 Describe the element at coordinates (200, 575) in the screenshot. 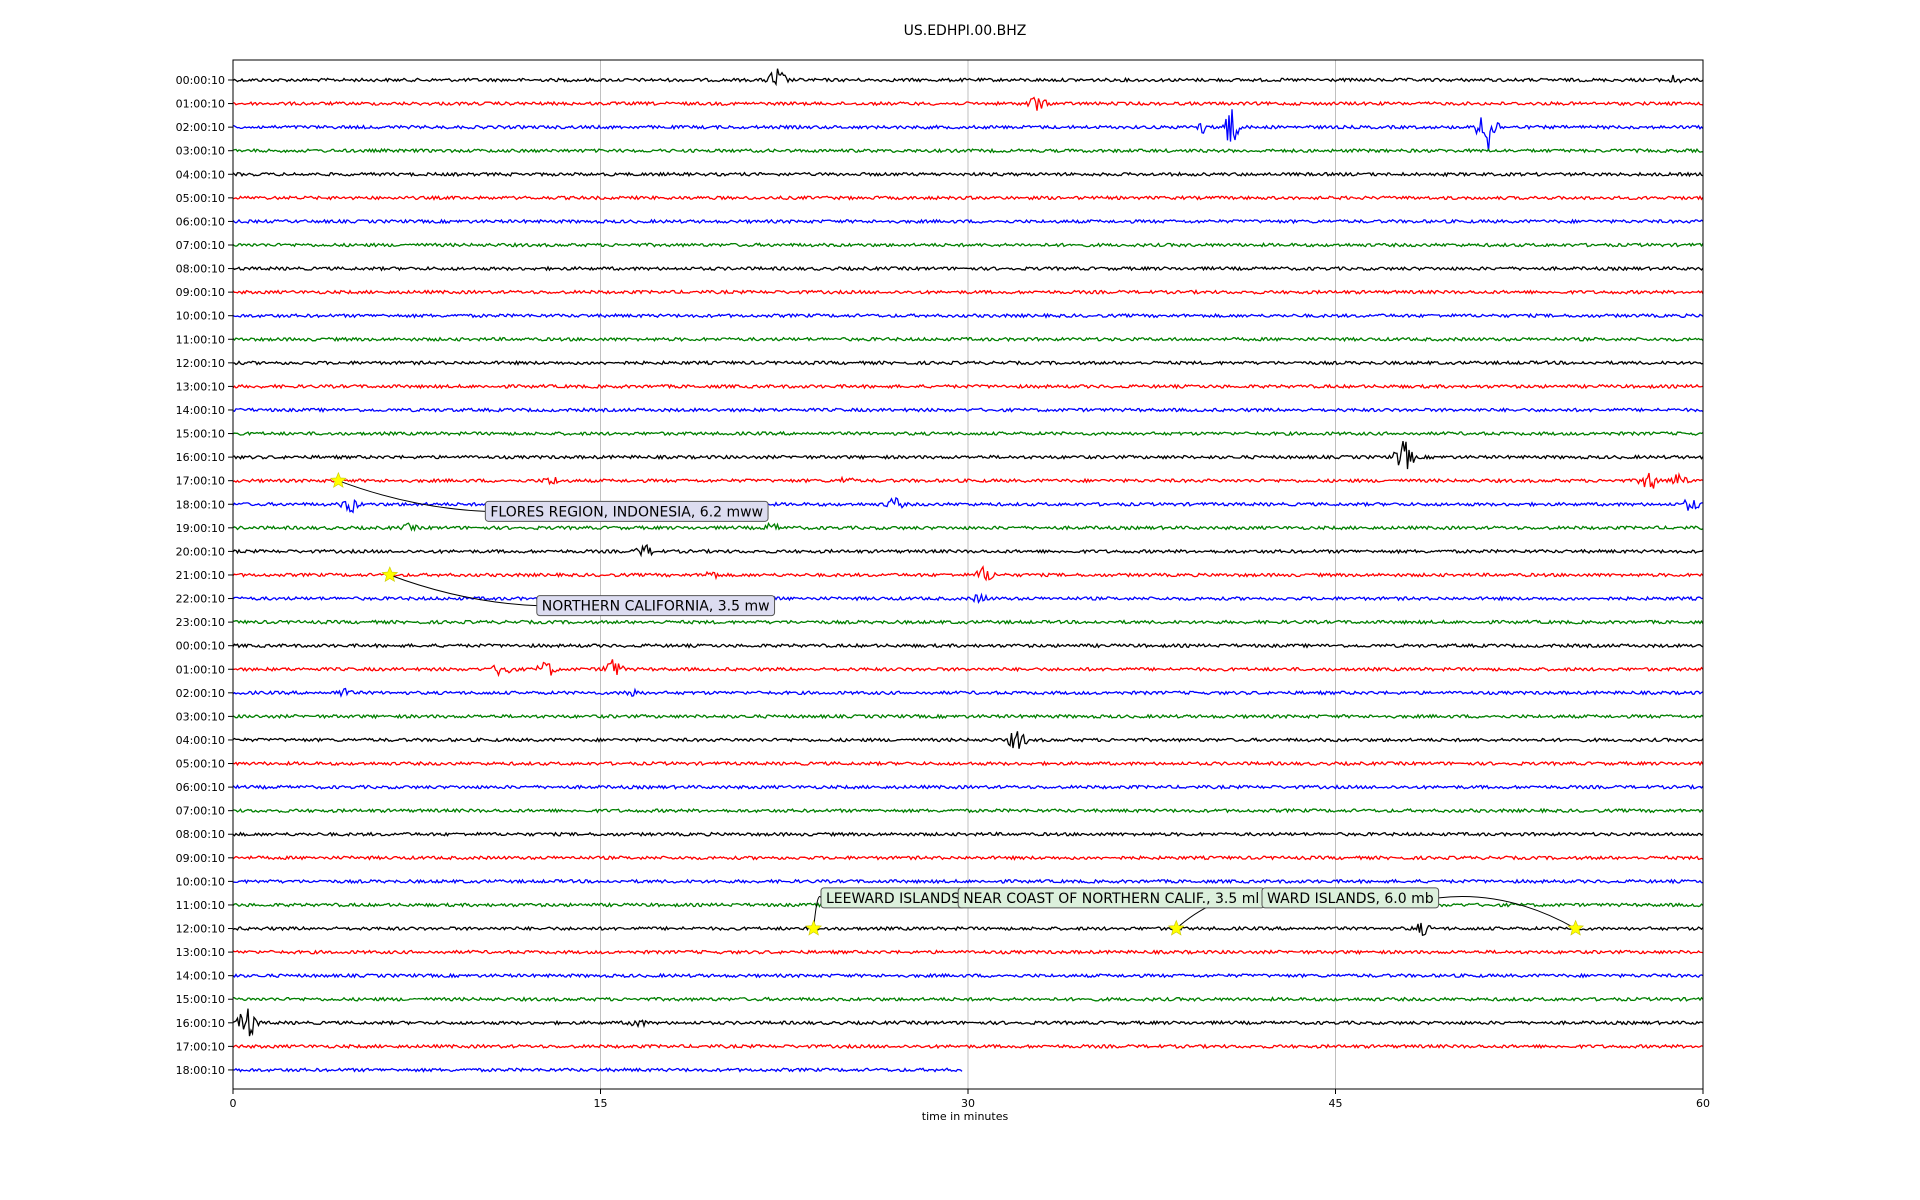

I see `row-label-text: 21:00:10` at that location.